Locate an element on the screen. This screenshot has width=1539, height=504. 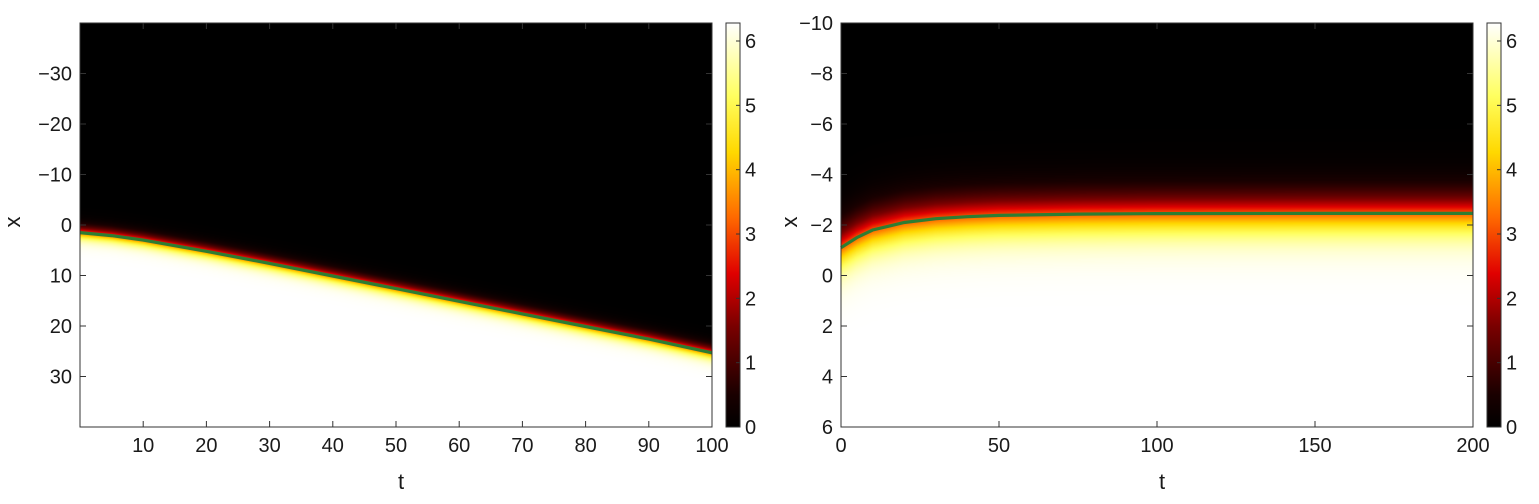
y-tick-label: −6 is located at coordinates (821, 125).